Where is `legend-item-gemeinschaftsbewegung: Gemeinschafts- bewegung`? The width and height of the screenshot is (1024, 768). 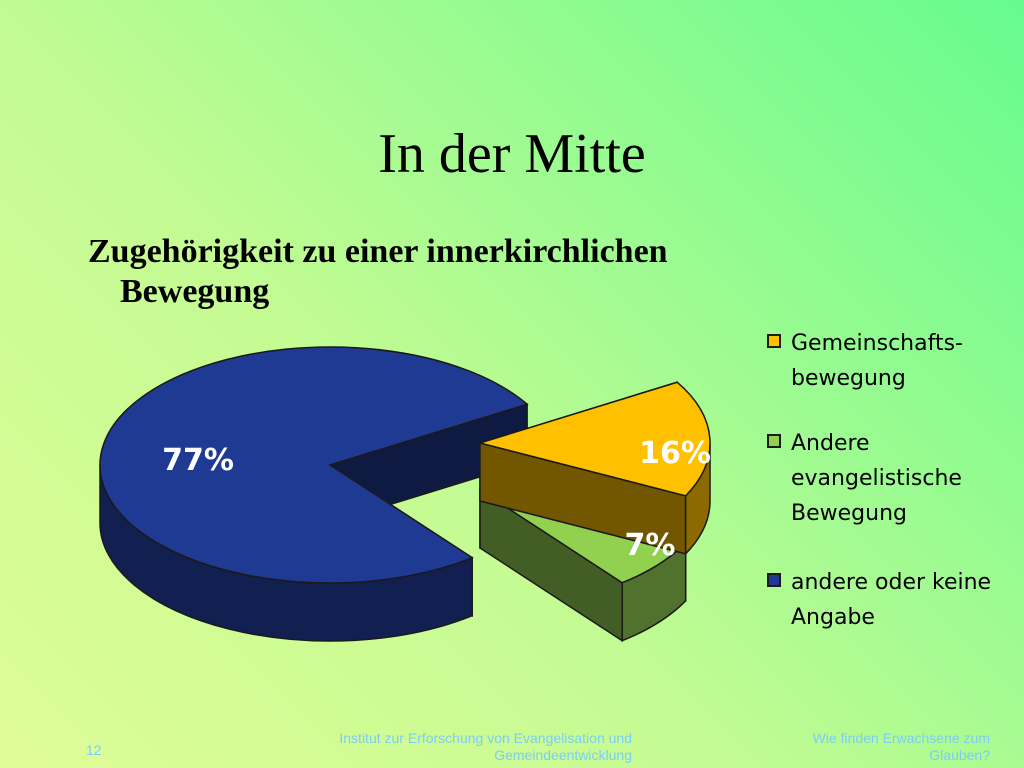 legend-item-gemeinschaftsbewegung: Gemeinschafts- bewegung is located at coordinates (890, 361).